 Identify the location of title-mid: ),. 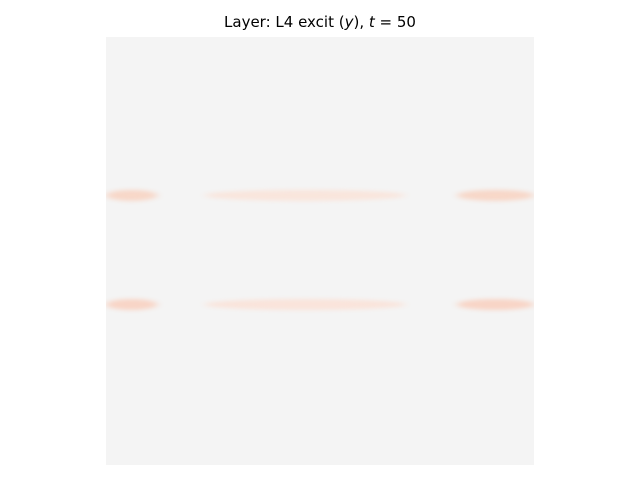
(361, 22).